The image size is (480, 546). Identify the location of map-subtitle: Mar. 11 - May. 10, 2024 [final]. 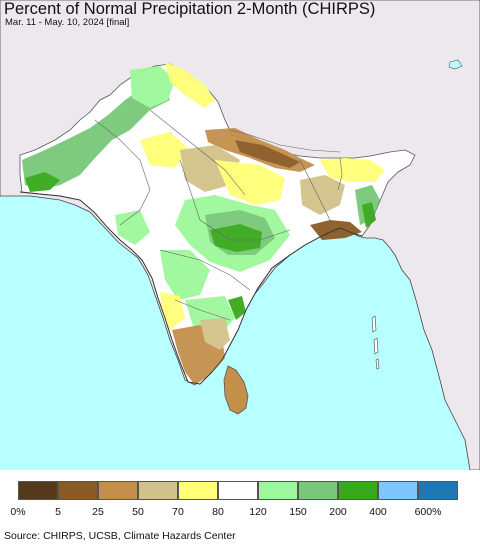
(67, 22).